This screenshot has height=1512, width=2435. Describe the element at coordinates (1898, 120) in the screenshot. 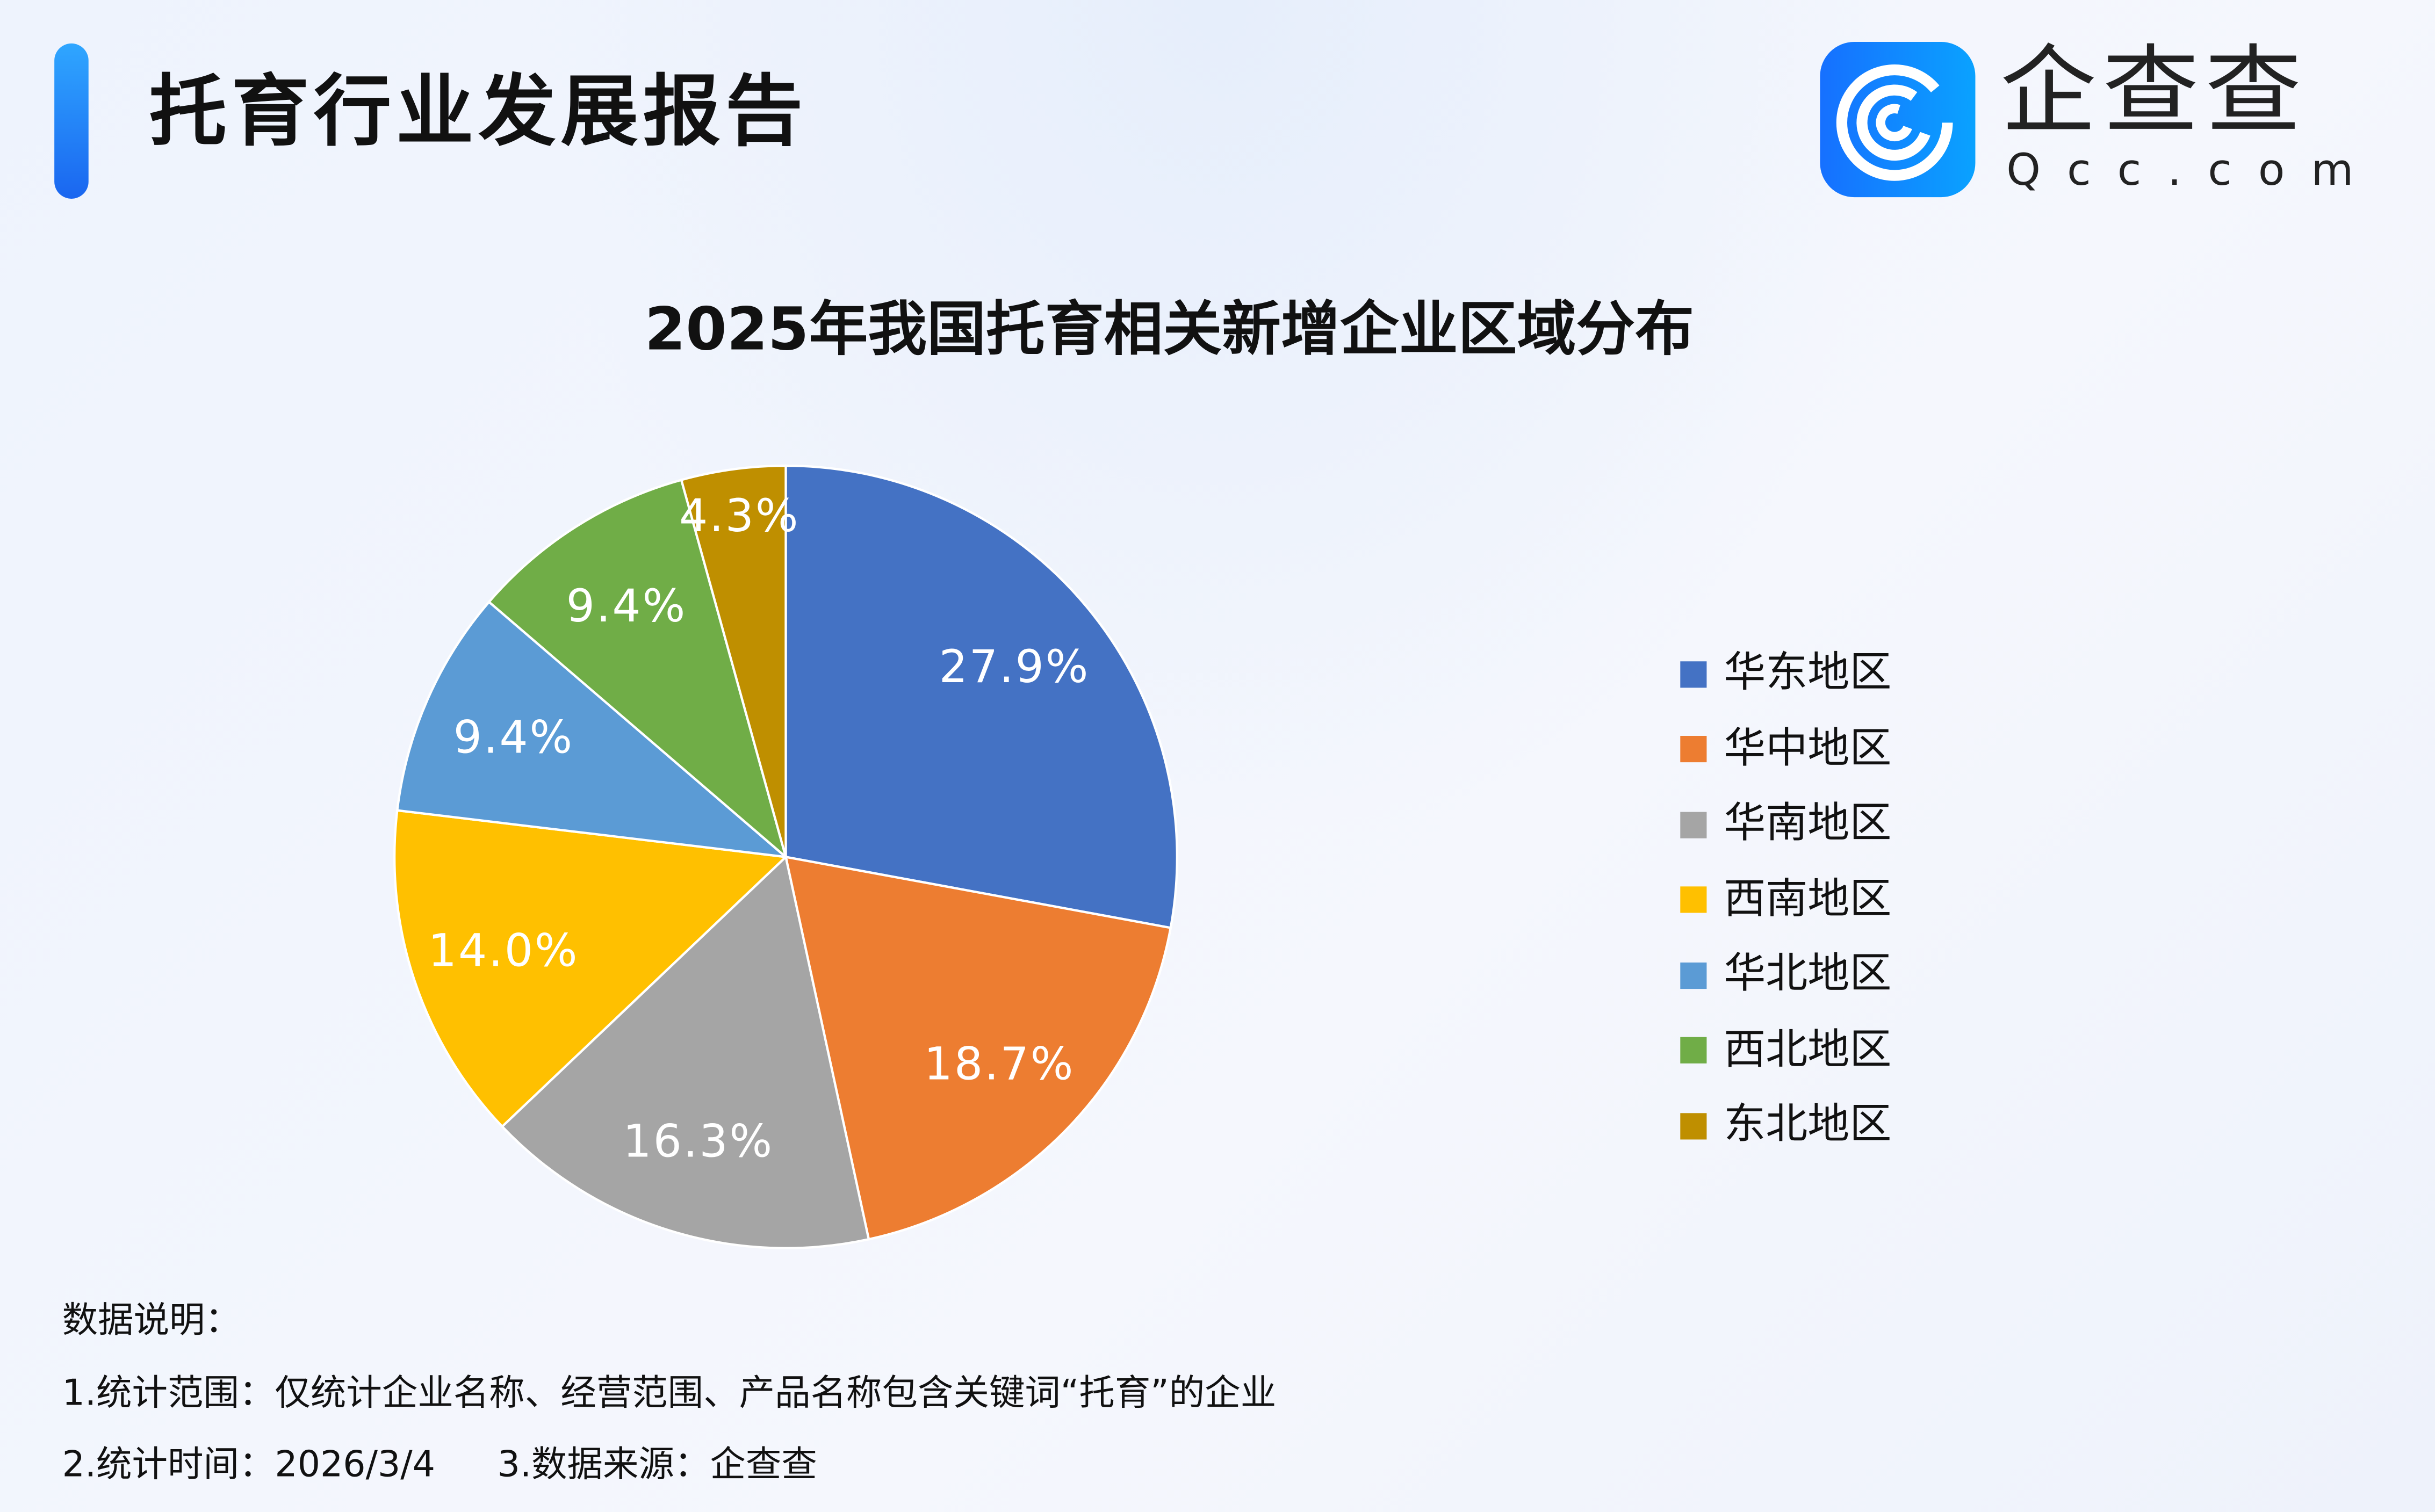

I see `qcc-logo-icon` at that location.